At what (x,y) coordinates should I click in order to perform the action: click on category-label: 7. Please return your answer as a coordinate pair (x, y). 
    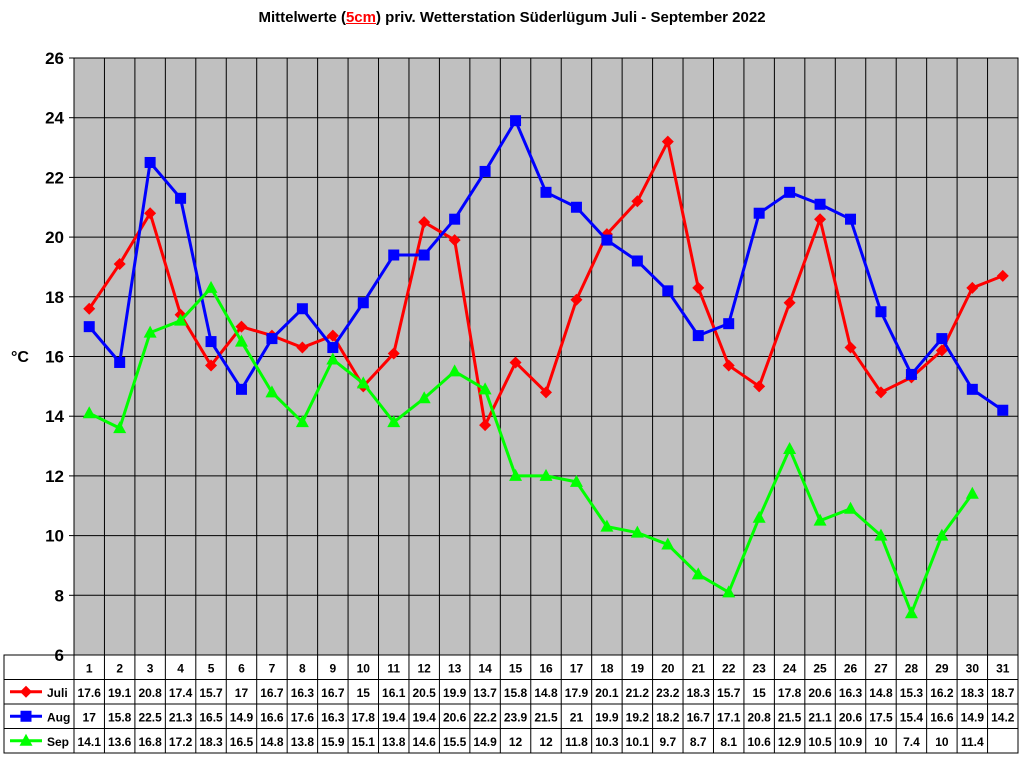
    Looking at the image, I should click on (272, 668).